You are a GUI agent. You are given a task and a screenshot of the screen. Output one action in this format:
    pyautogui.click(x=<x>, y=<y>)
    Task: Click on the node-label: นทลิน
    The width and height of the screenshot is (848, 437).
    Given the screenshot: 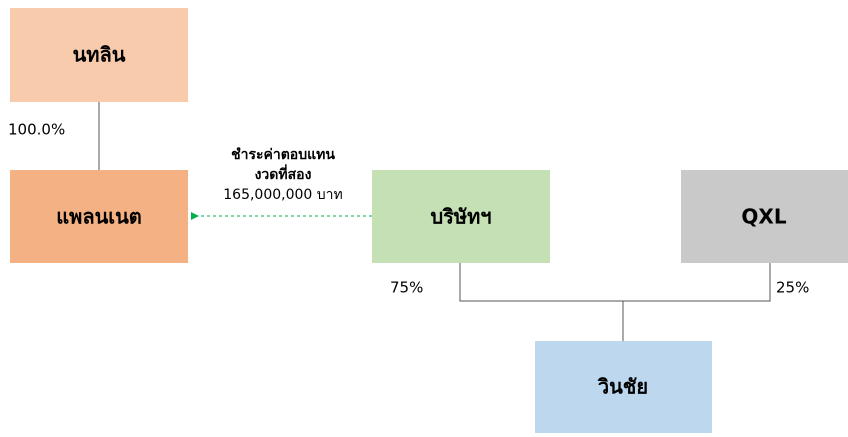 What is the action you would take?
    pyautogui.click(x=99, y=55)
    